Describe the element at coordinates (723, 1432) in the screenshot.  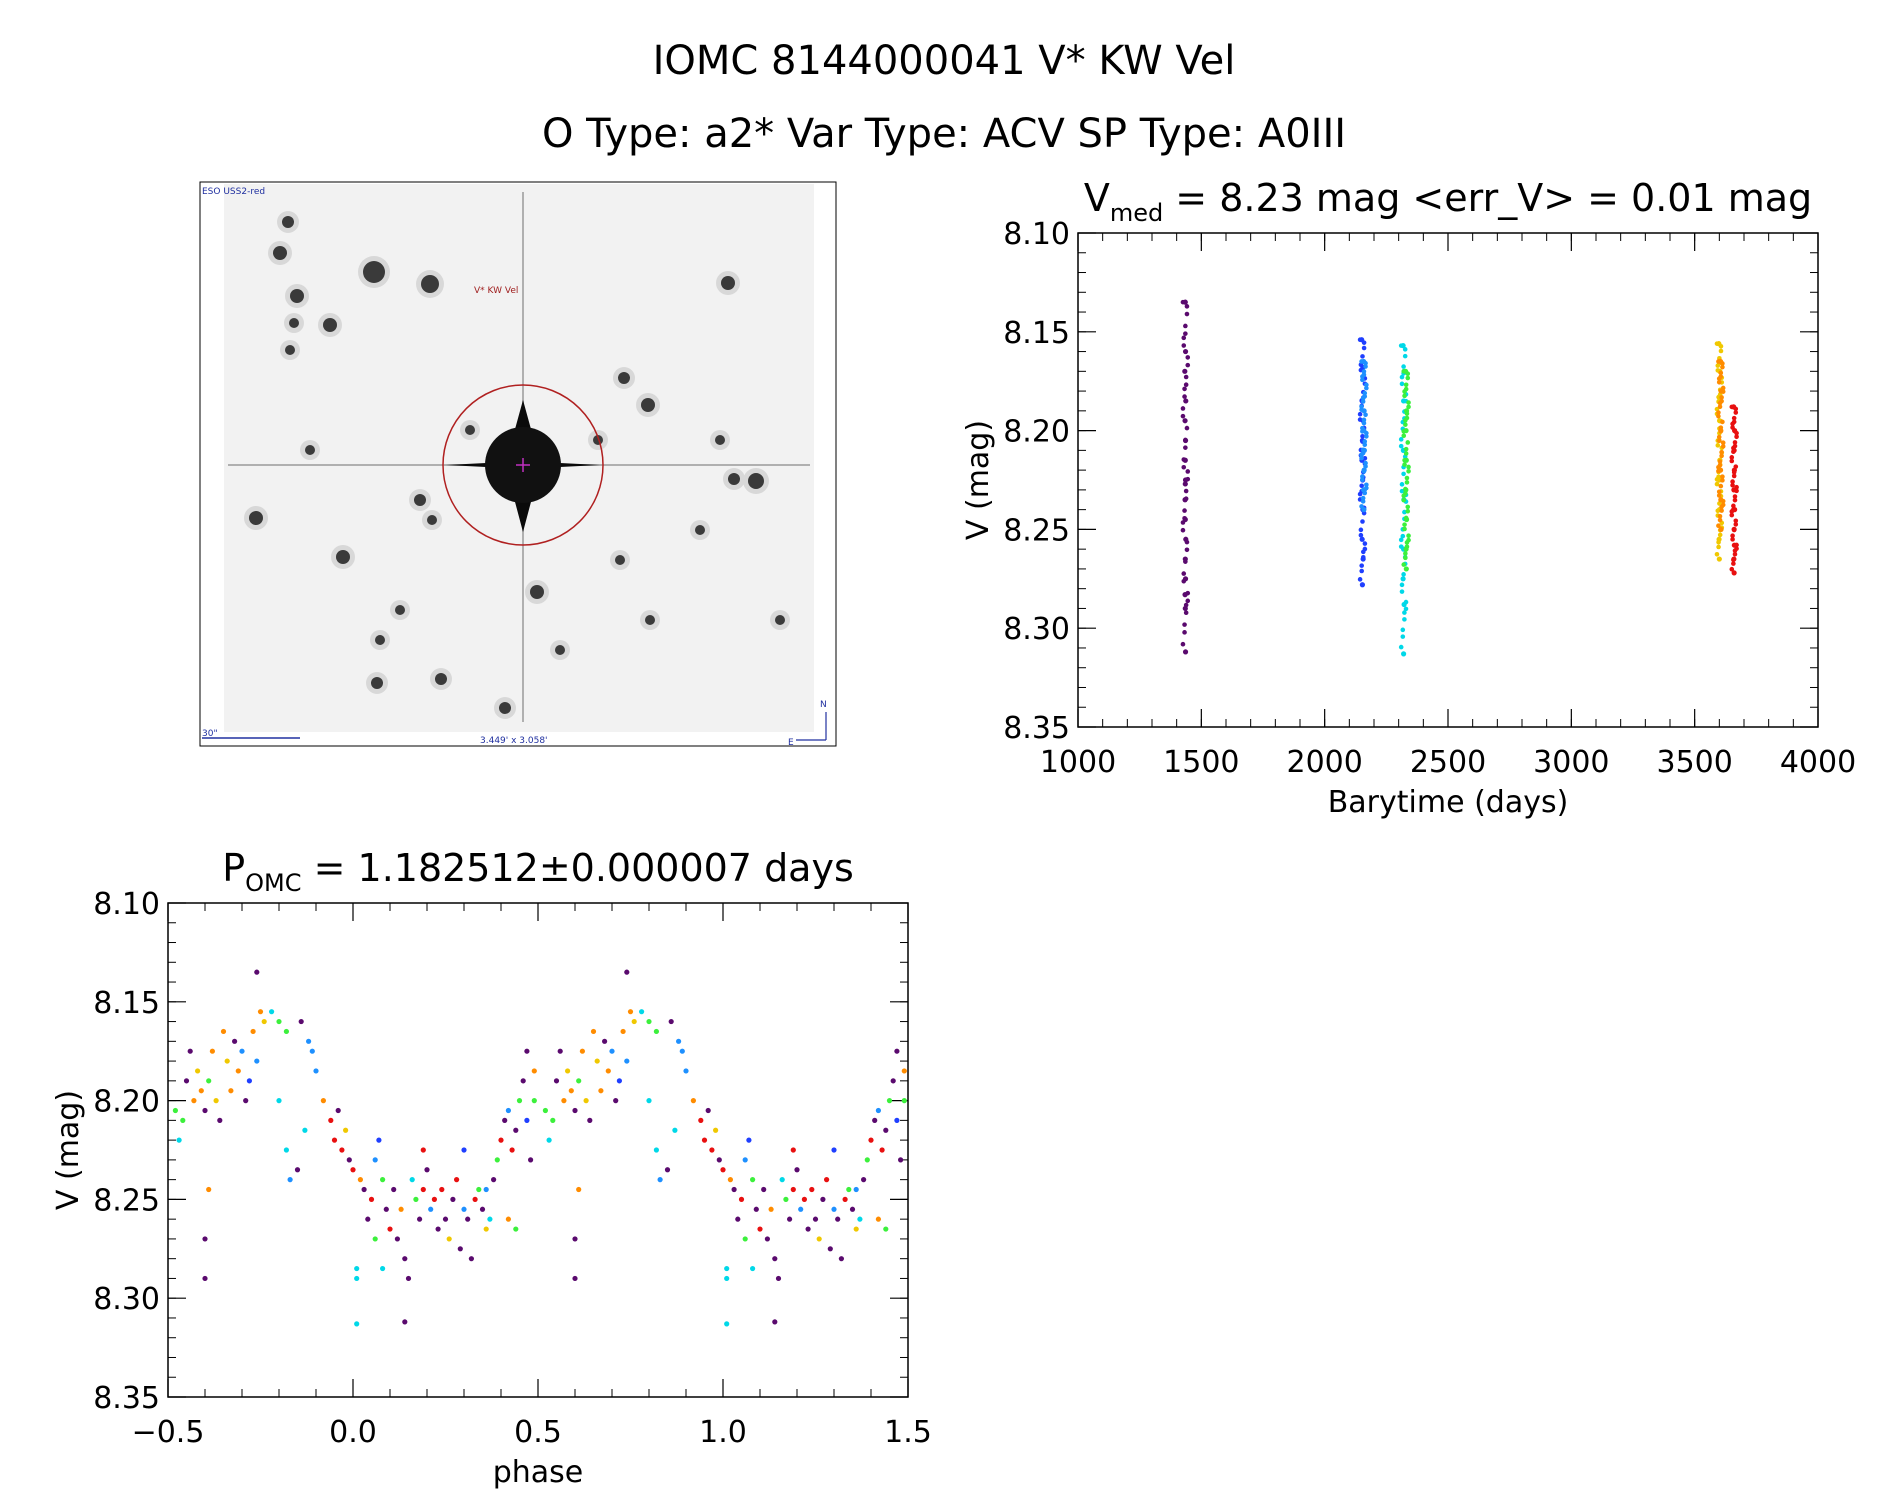
I see `x-tick-label: 1.0` at that location.